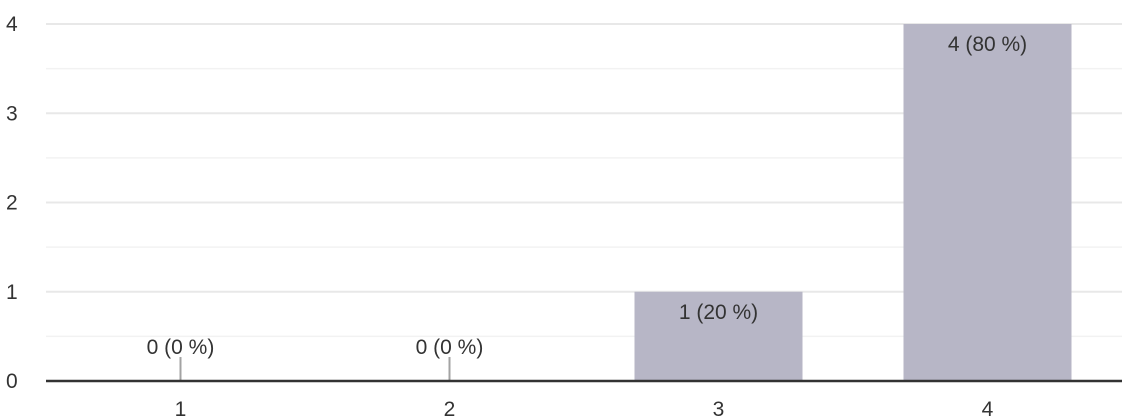  I want to click on x-tick-label: 4, so click(988, 408).